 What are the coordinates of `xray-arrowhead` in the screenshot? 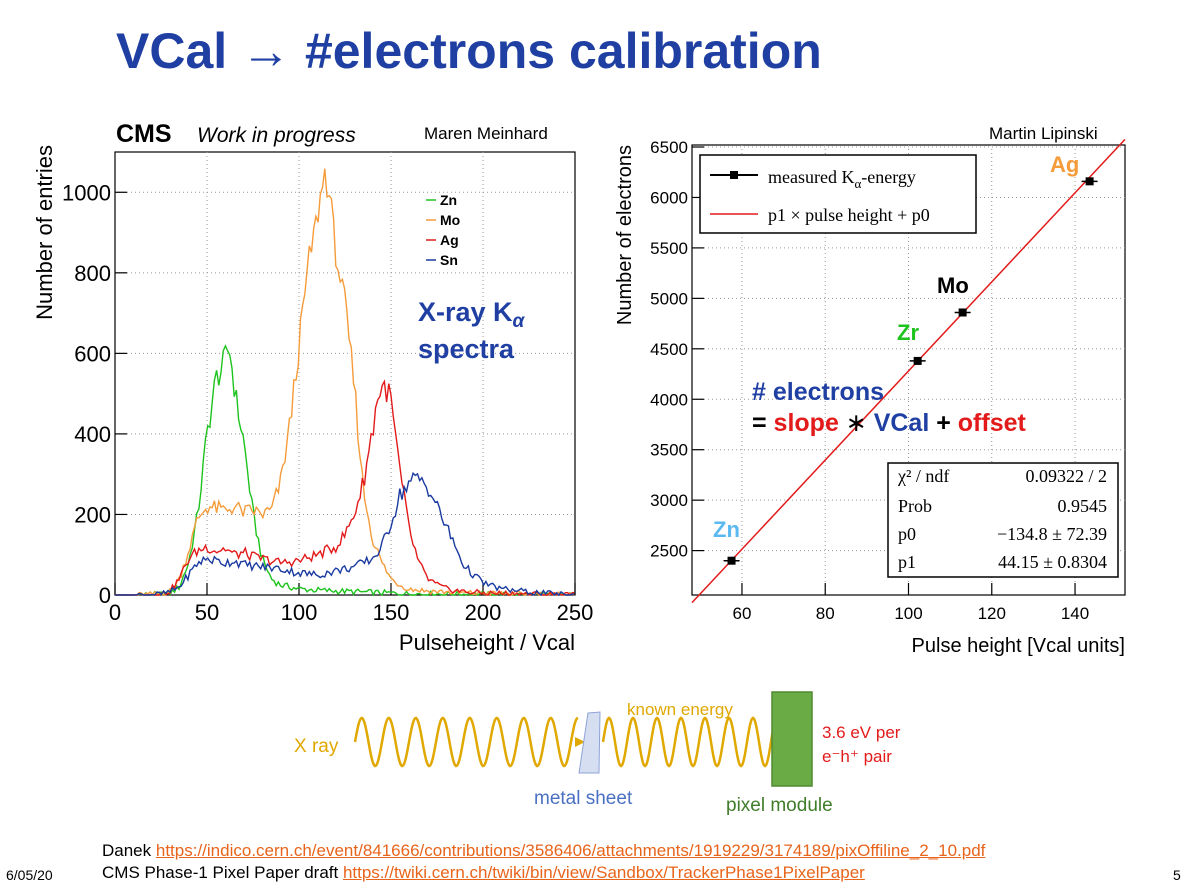 It's located at (580, 742).